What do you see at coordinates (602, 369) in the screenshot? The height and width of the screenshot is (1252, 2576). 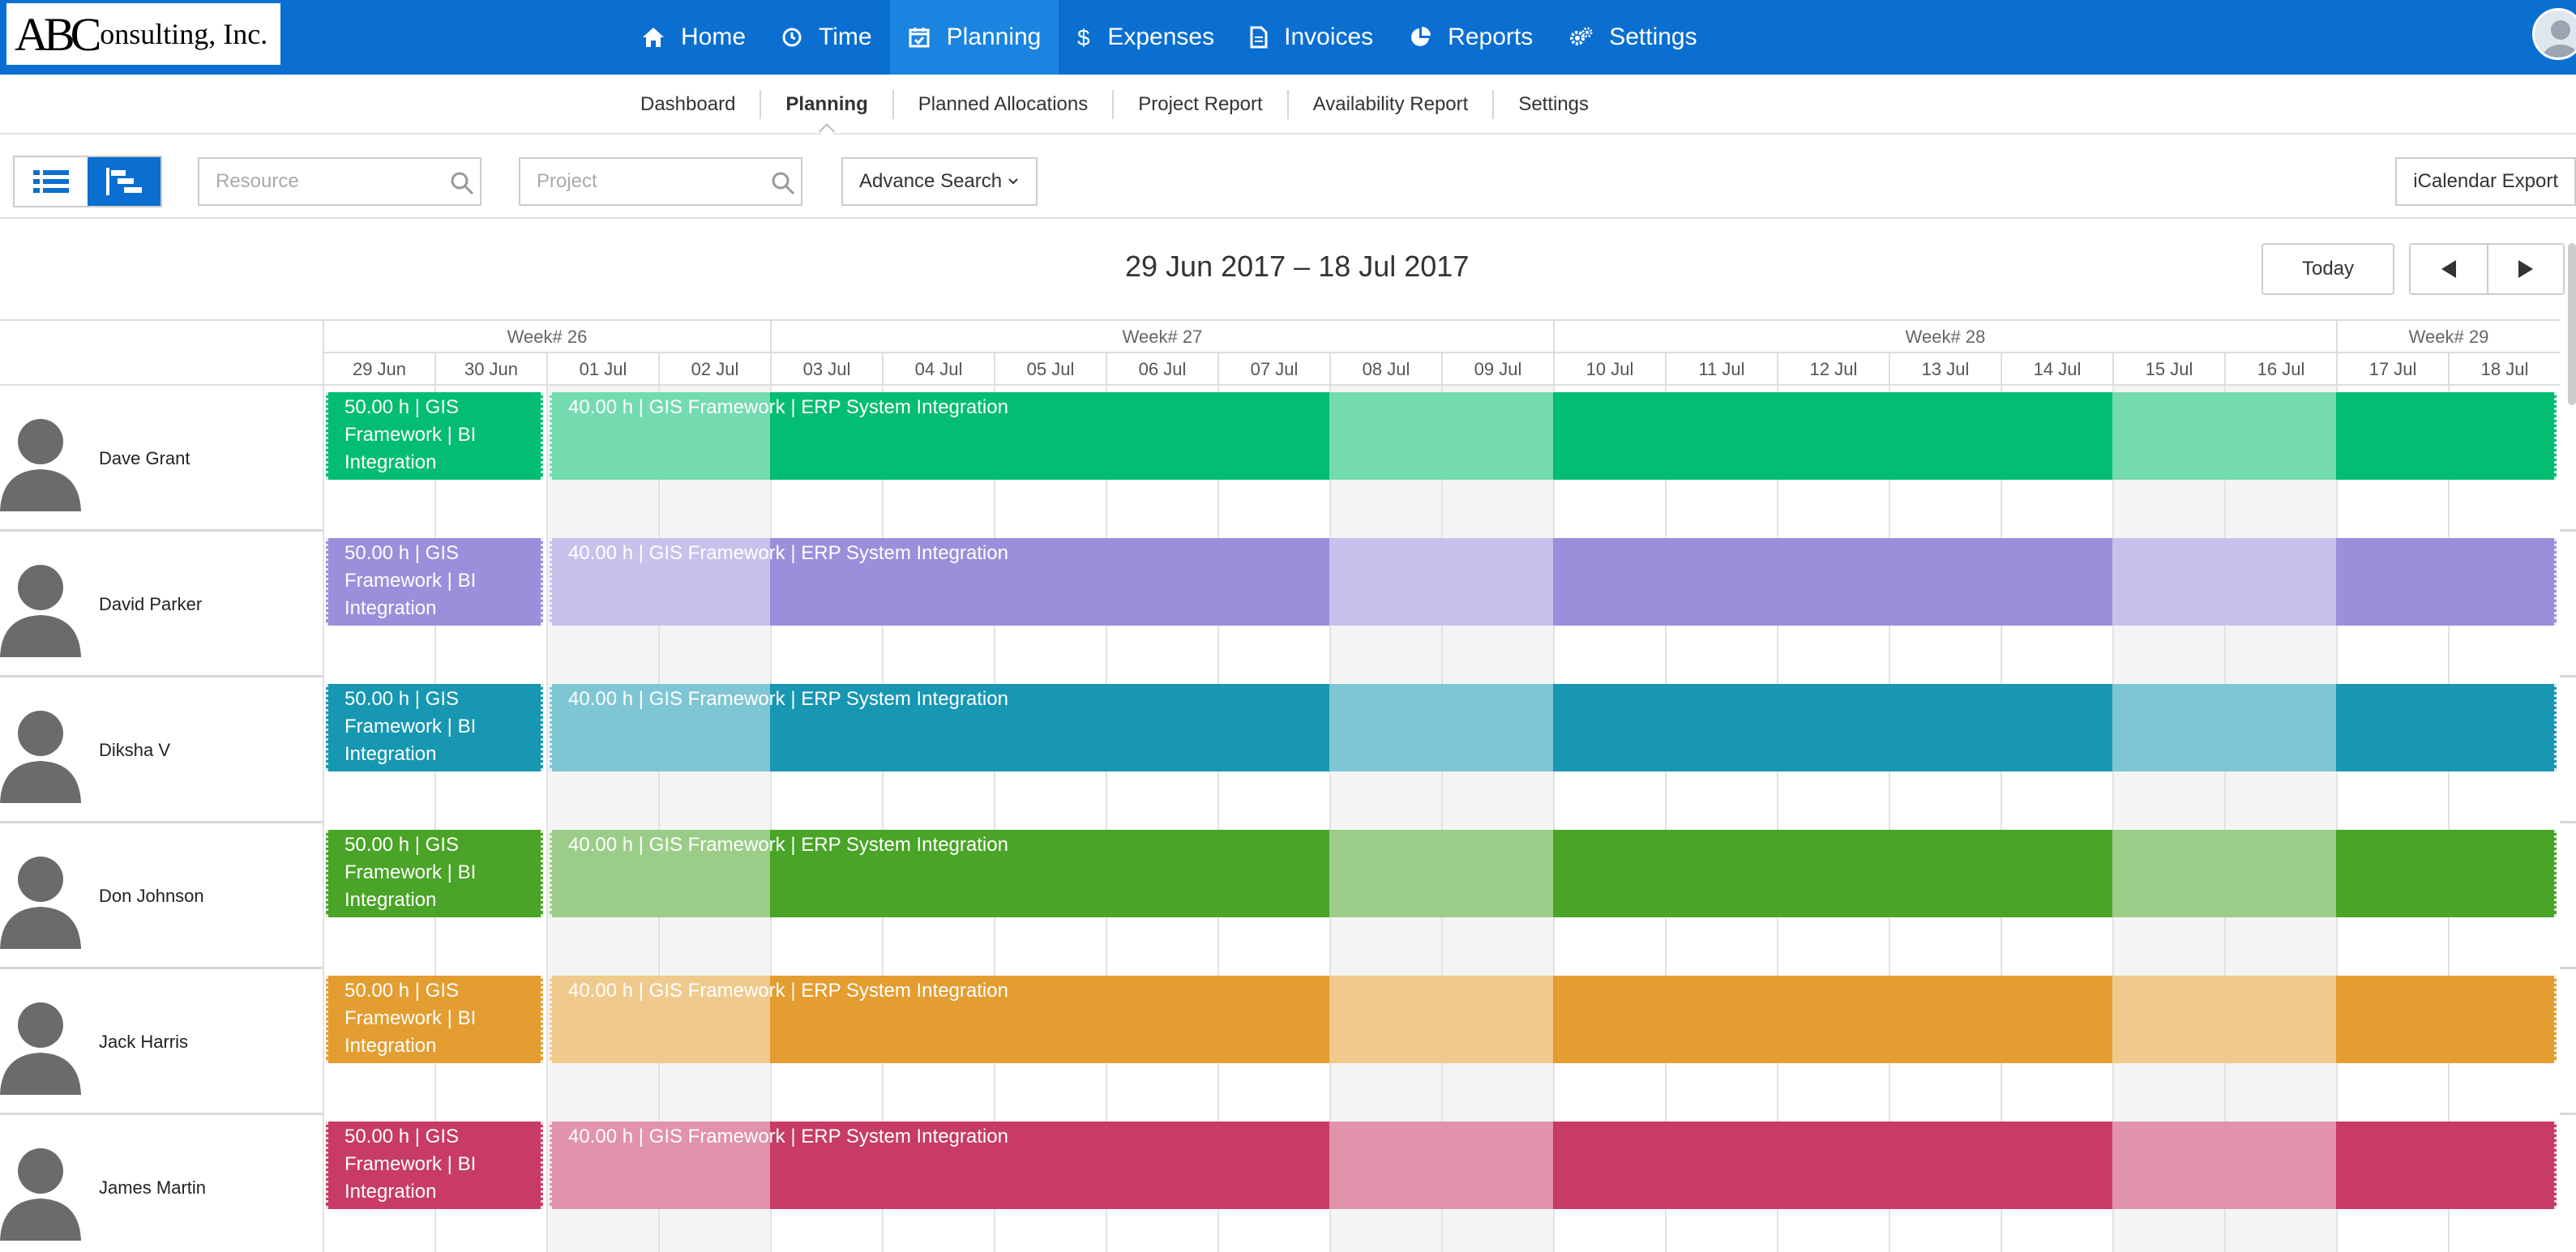 I see `day-label: 01 Jul` at bounding box center [602, 369].